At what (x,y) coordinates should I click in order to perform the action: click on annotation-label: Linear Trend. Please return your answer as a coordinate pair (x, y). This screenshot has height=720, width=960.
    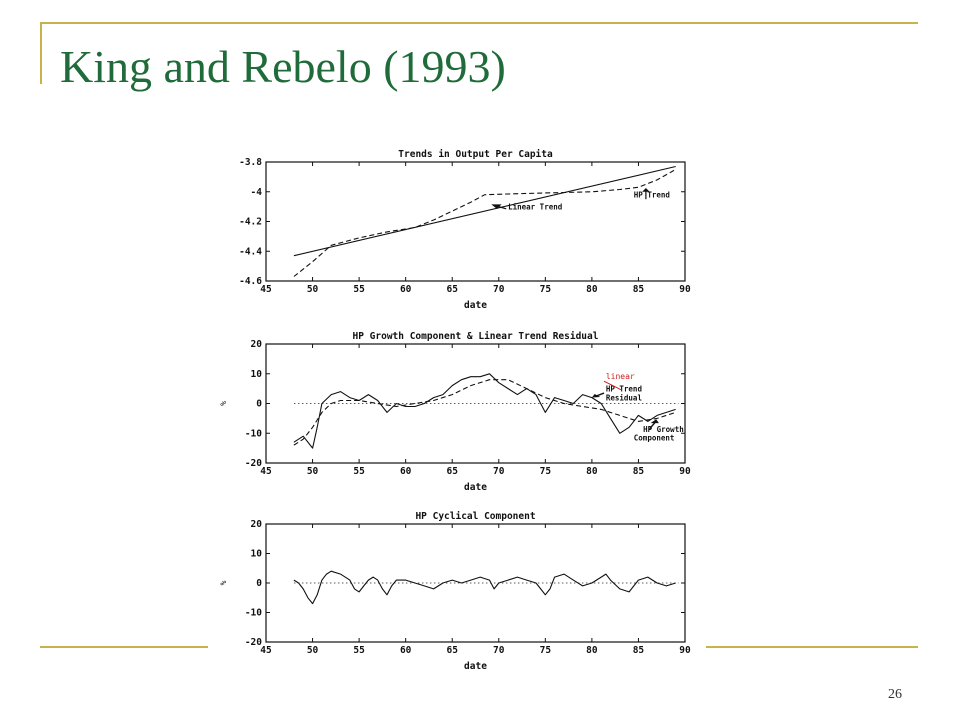
    Looking at the image, I should click on (535, 207).